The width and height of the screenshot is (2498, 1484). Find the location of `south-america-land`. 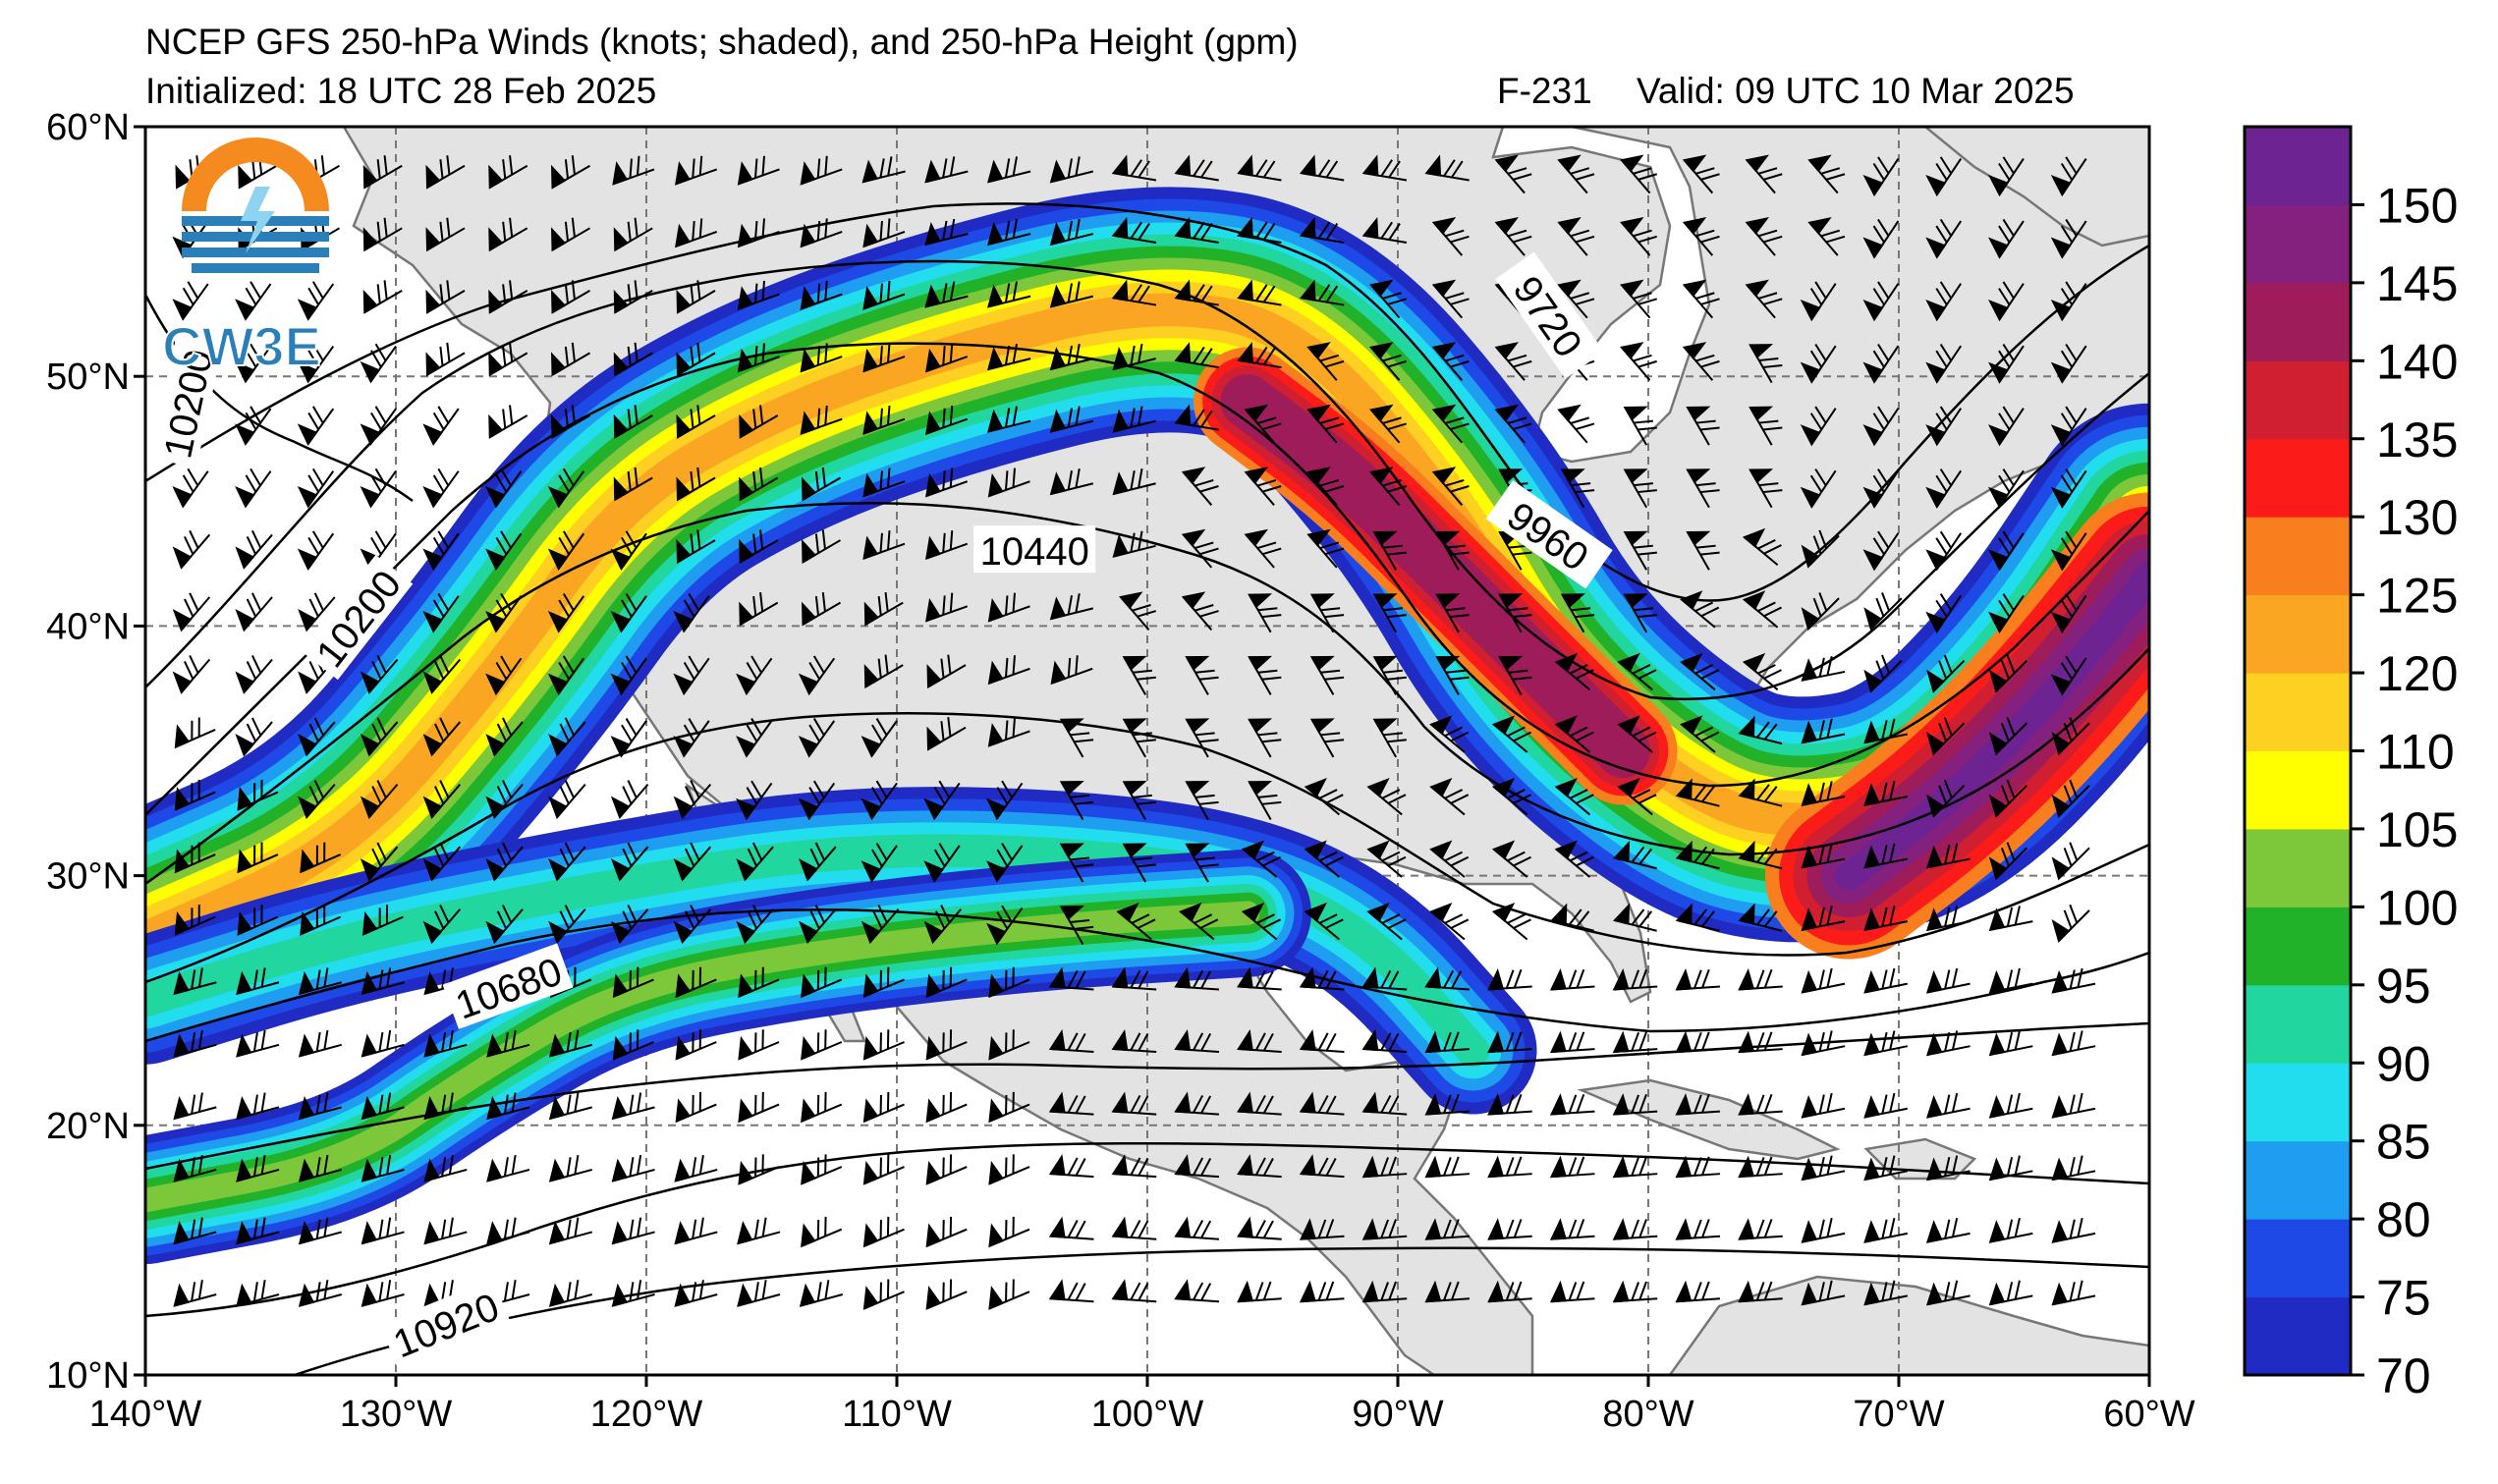

south-america-land is located at coordinates (1908, 1325).